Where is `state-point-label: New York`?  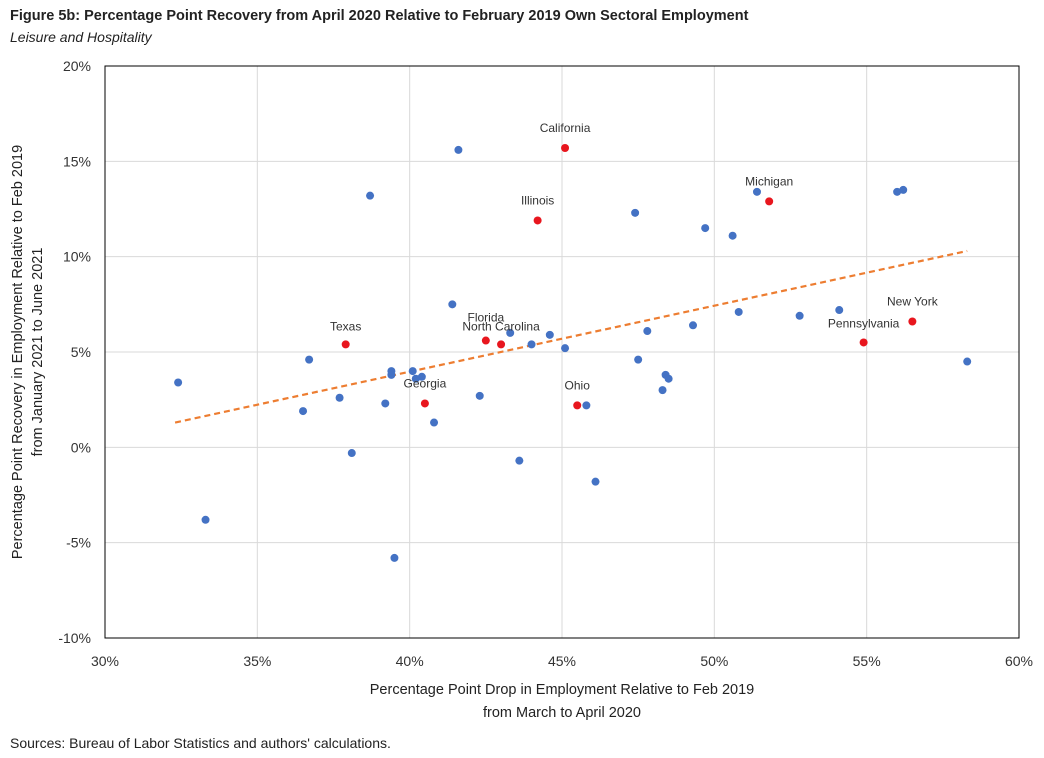 state-point-label: New York is located at coordinates (913, 301).